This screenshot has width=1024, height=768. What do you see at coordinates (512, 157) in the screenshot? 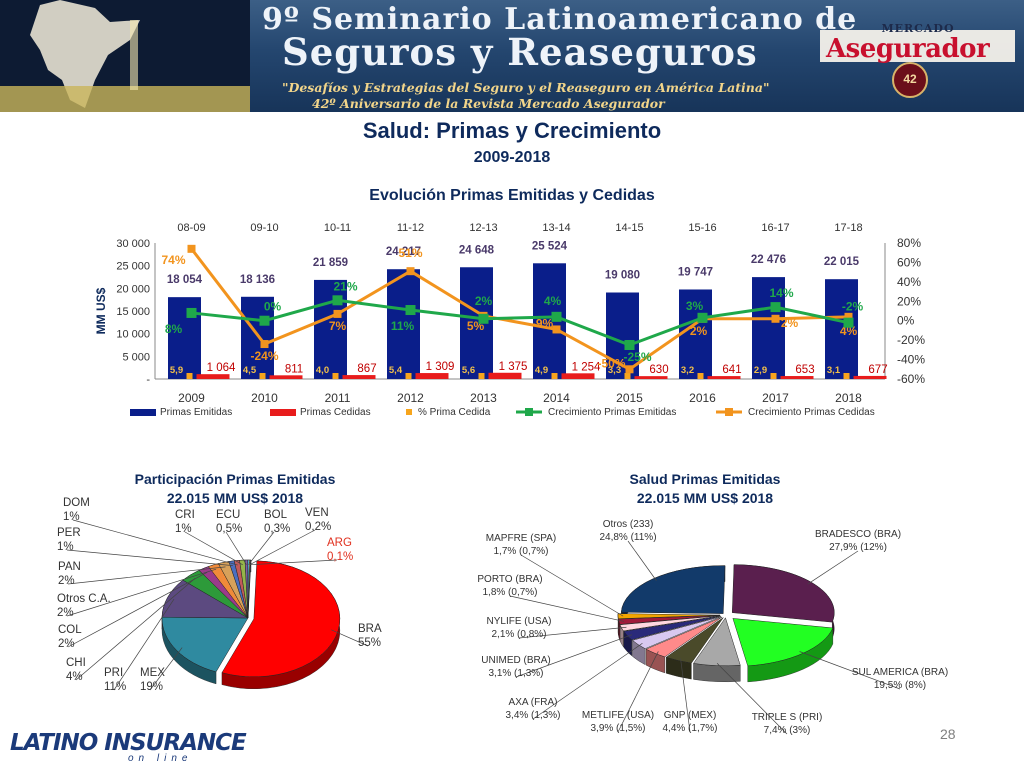
I see `page-subtitle: 2009-2018` at bounding box center [512, 157].